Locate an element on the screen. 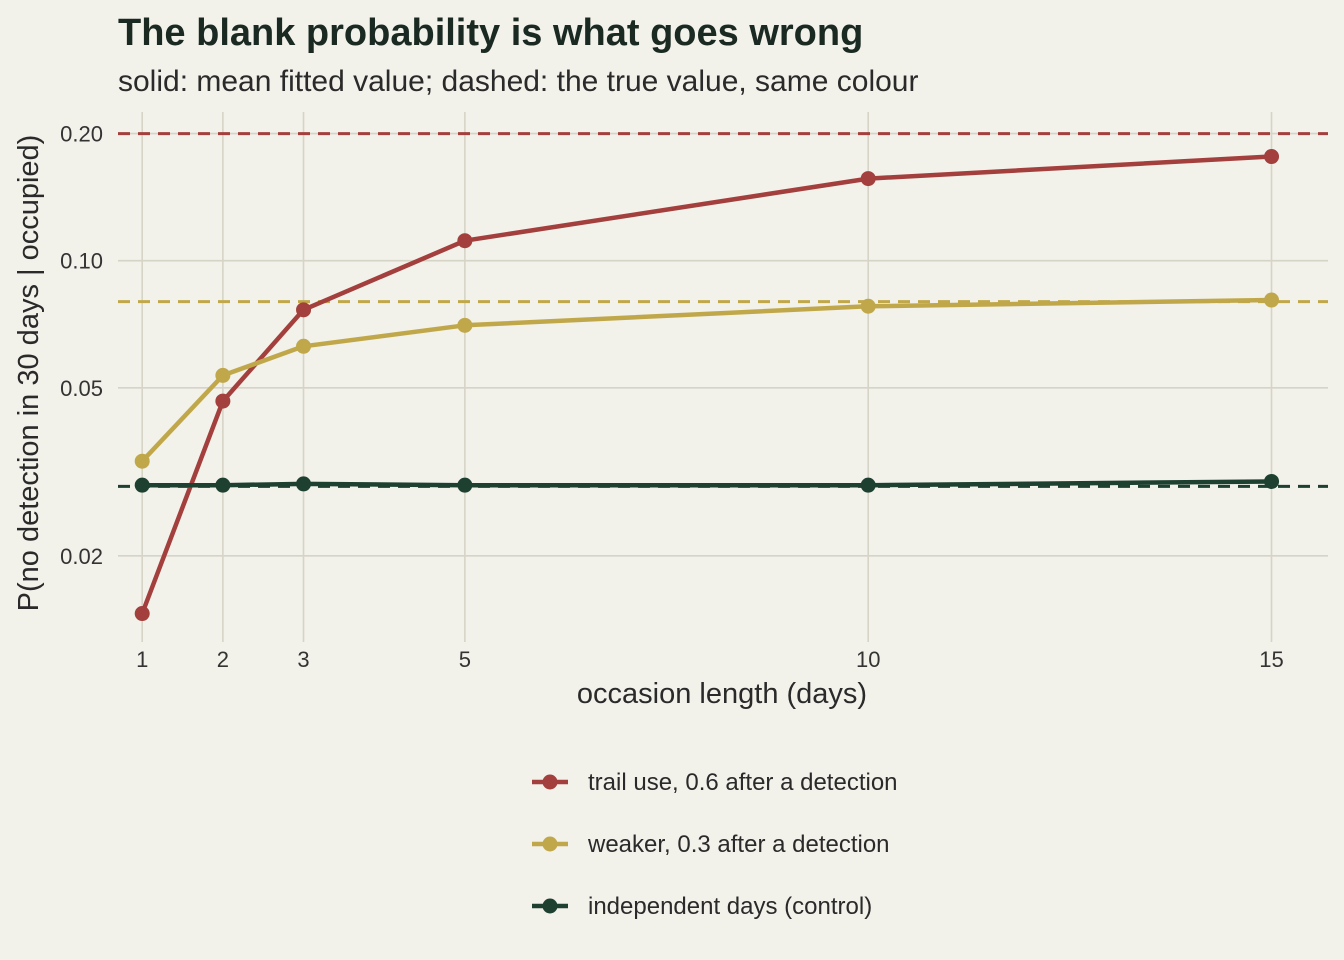 The width and height of the screenshot is (1344, 960). x-tick-label: 1 is located at coordinates (142, 659).